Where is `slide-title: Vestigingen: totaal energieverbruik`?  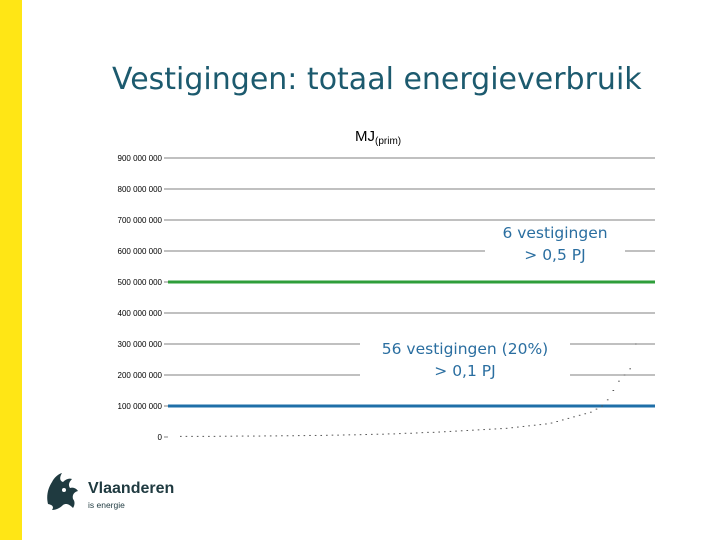
slide-title: Vestigingen: totaal energieverbruik is located at coordinates (377, 79).